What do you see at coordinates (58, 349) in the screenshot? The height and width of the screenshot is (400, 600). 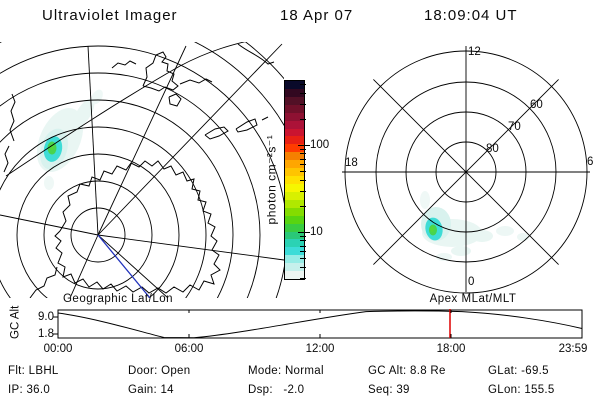 I see `strip-xtick-0: 00:00` at bounding box center [58, 349].